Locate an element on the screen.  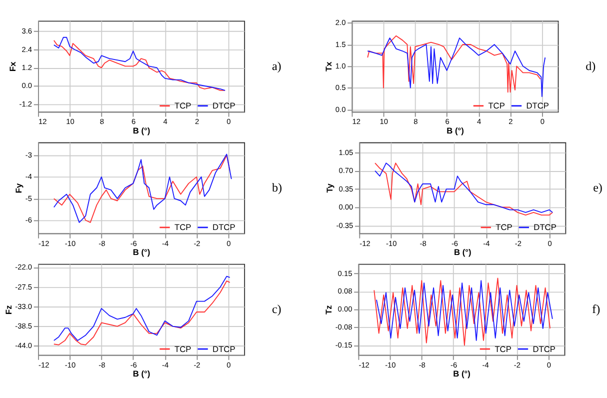
y-tick-label: 0.5 is located at coordinates (340, 87).